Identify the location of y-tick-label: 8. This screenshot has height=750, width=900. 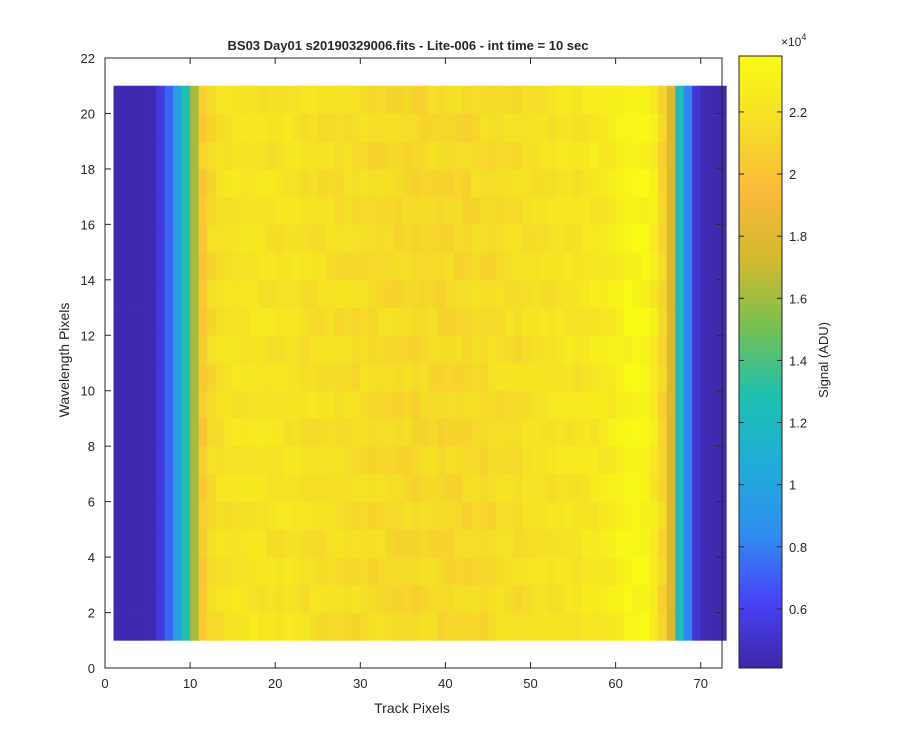
(91, 446).